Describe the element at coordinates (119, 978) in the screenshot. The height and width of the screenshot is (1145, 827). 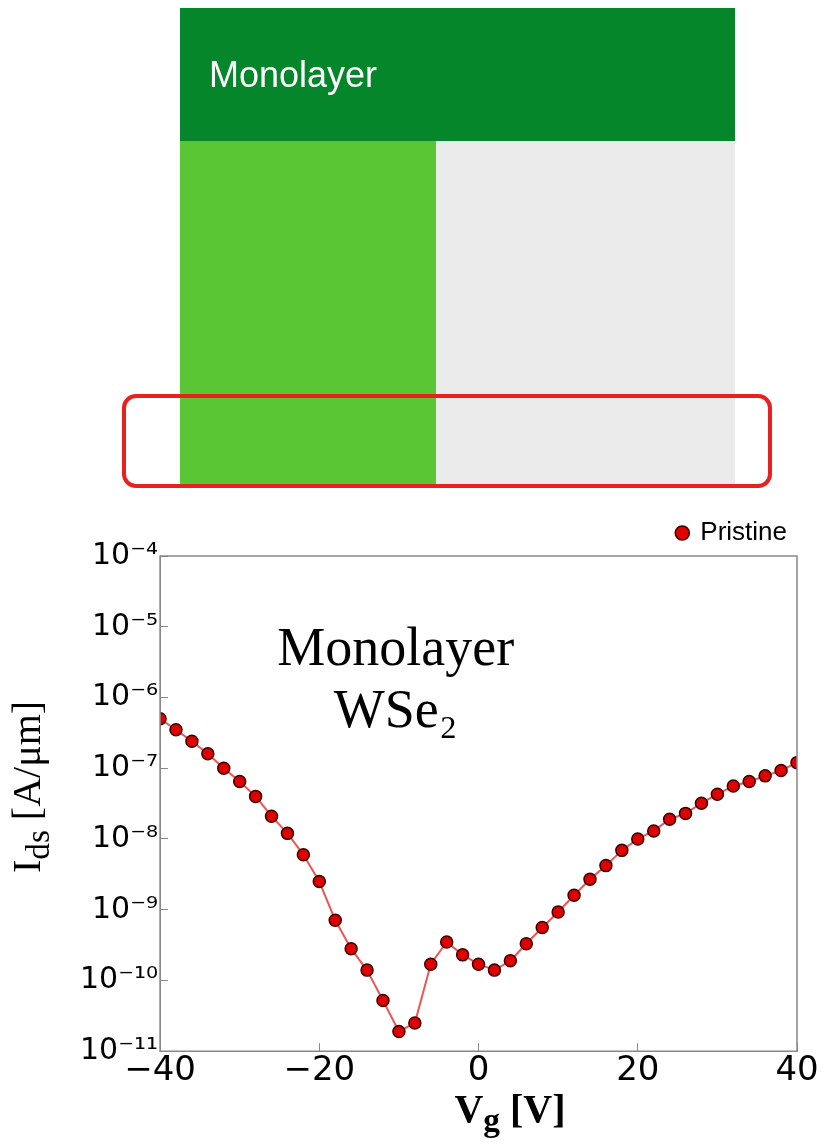
I see `y-tick-label: 10⁻¹⁰` at that location.